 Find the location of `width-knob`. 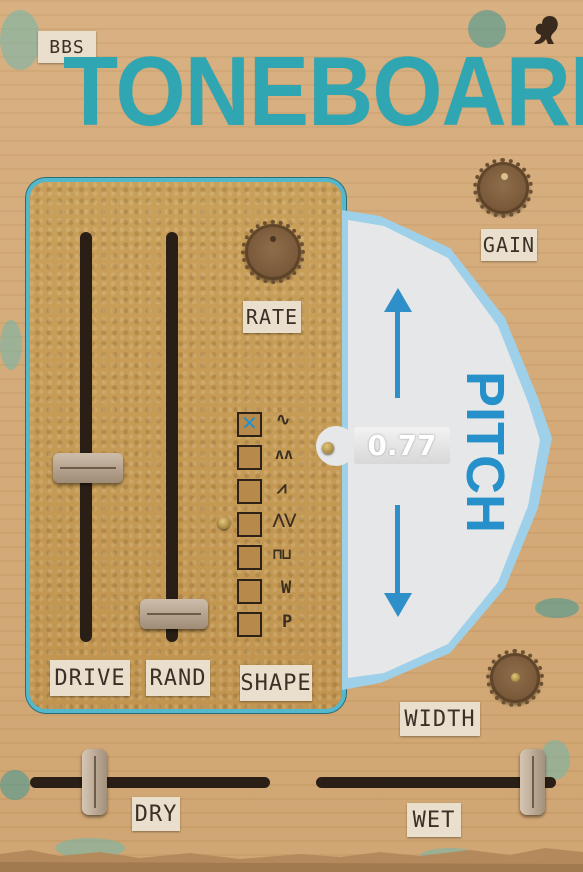

width-knob is located at coordinates (515, 678).